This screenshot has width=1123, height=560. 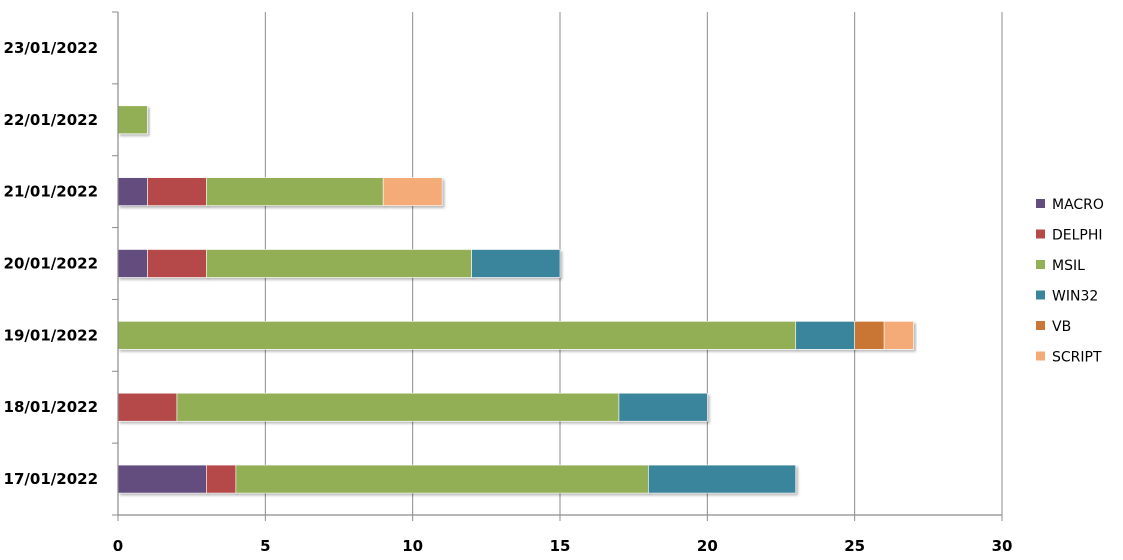 What do you see at coordinates (1077, 358) in the screenshot?
I see `legend-label: SCRIPT` at bounding box center [1077, 358].